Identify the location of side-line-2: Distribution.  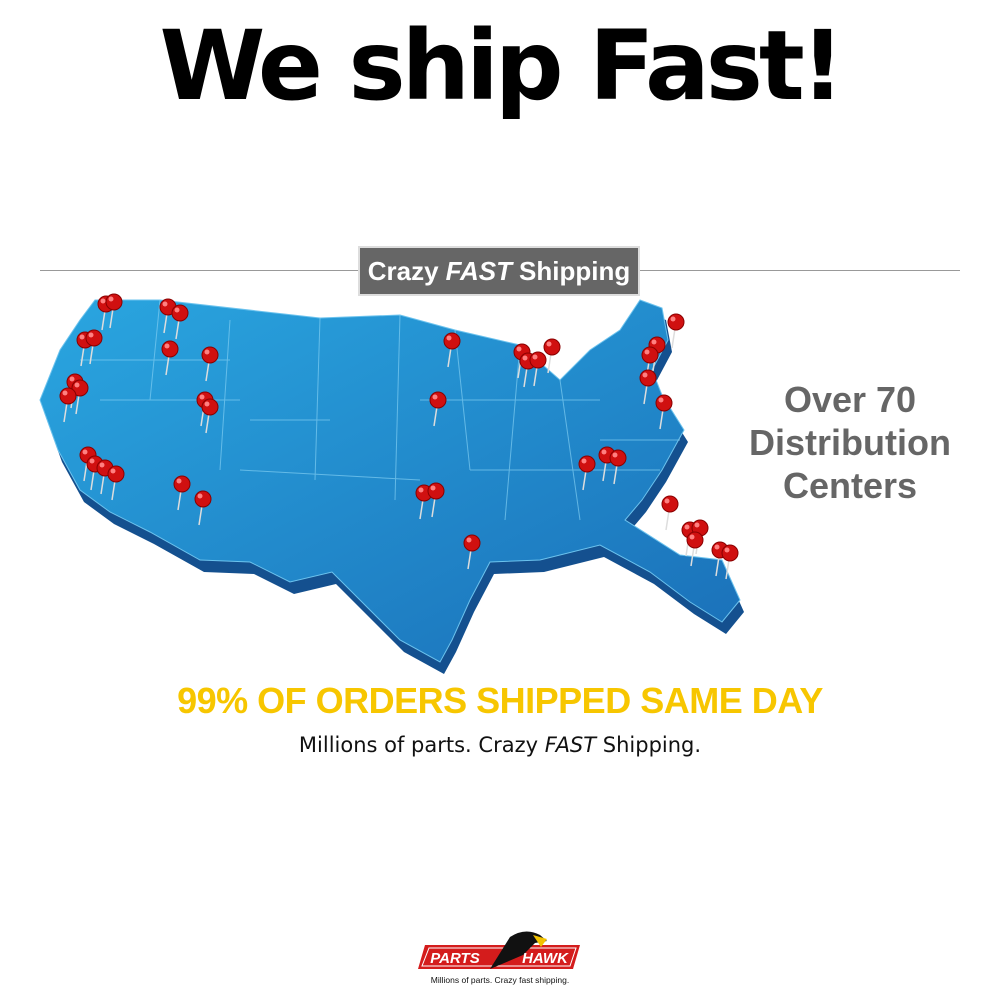
(850, 442).